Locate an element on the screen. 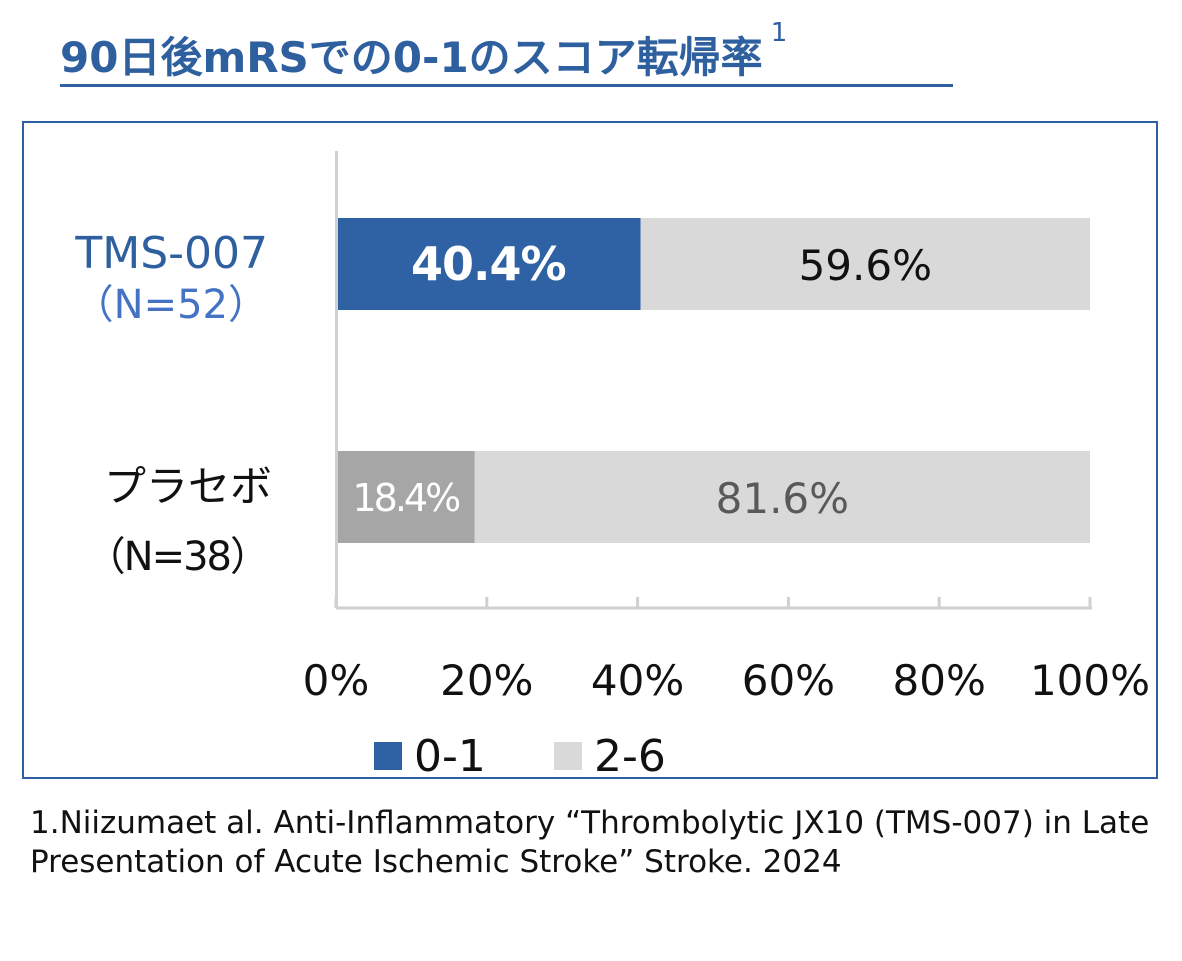 Image resolution: width=1182 pixels, height=961 pixels. title-underline is located at coordinates (506, 85).